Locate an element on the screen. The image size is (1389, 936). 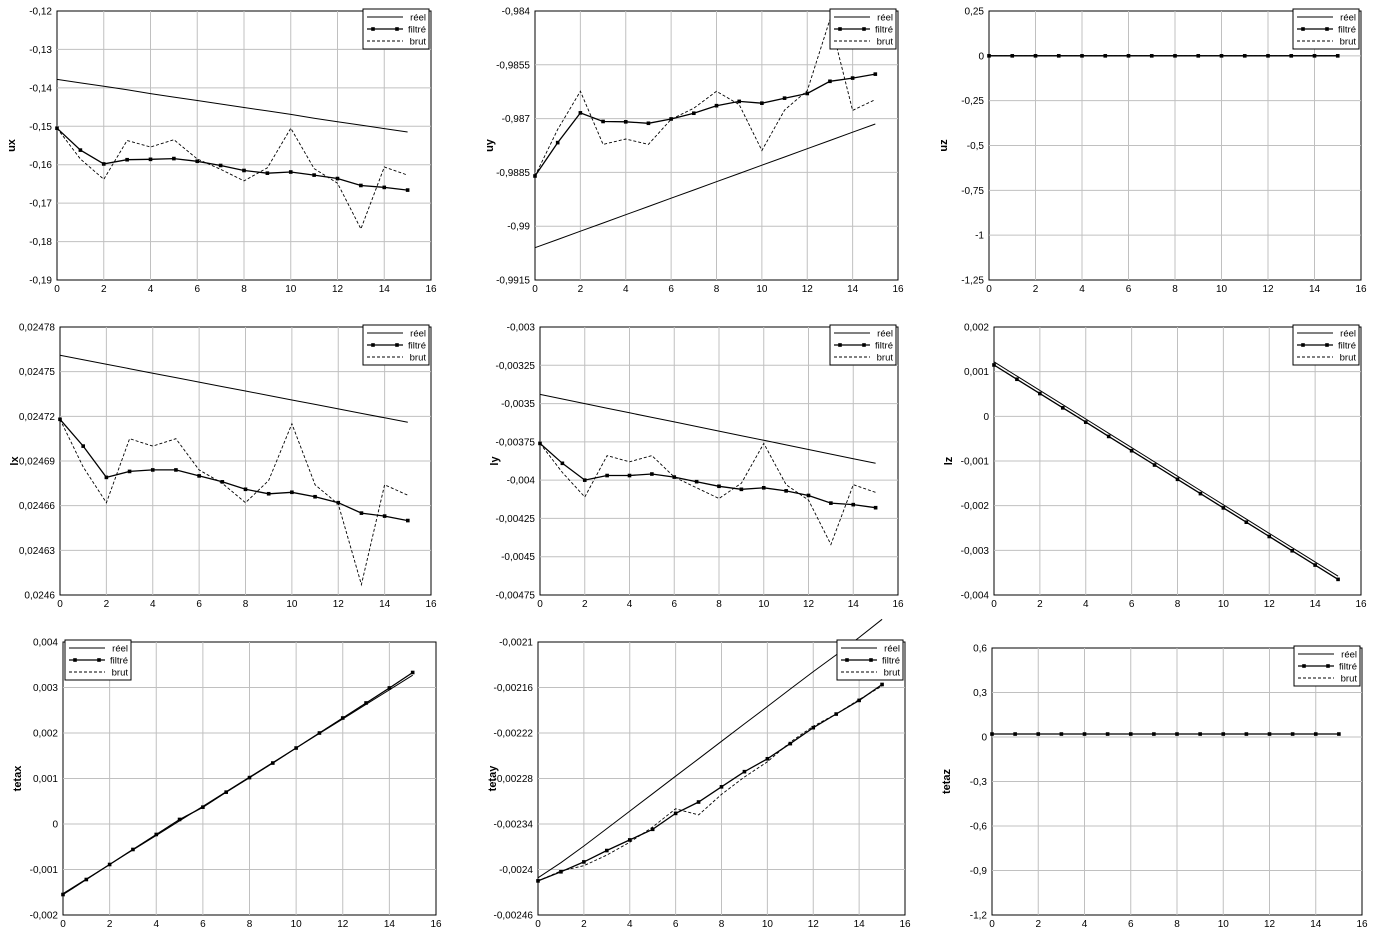
x-tick-label: 14 is located at coordinates (1316, 924).